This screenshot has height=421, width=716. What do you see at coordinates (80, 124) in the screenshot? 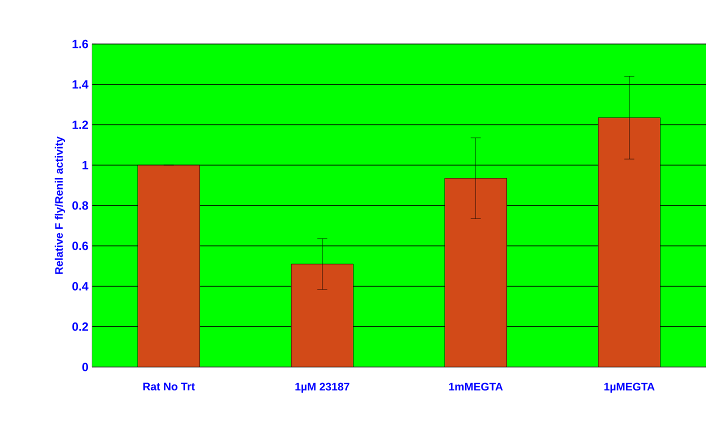
I see `y-tick-label: 1.2` at bounding box center [80, 124].